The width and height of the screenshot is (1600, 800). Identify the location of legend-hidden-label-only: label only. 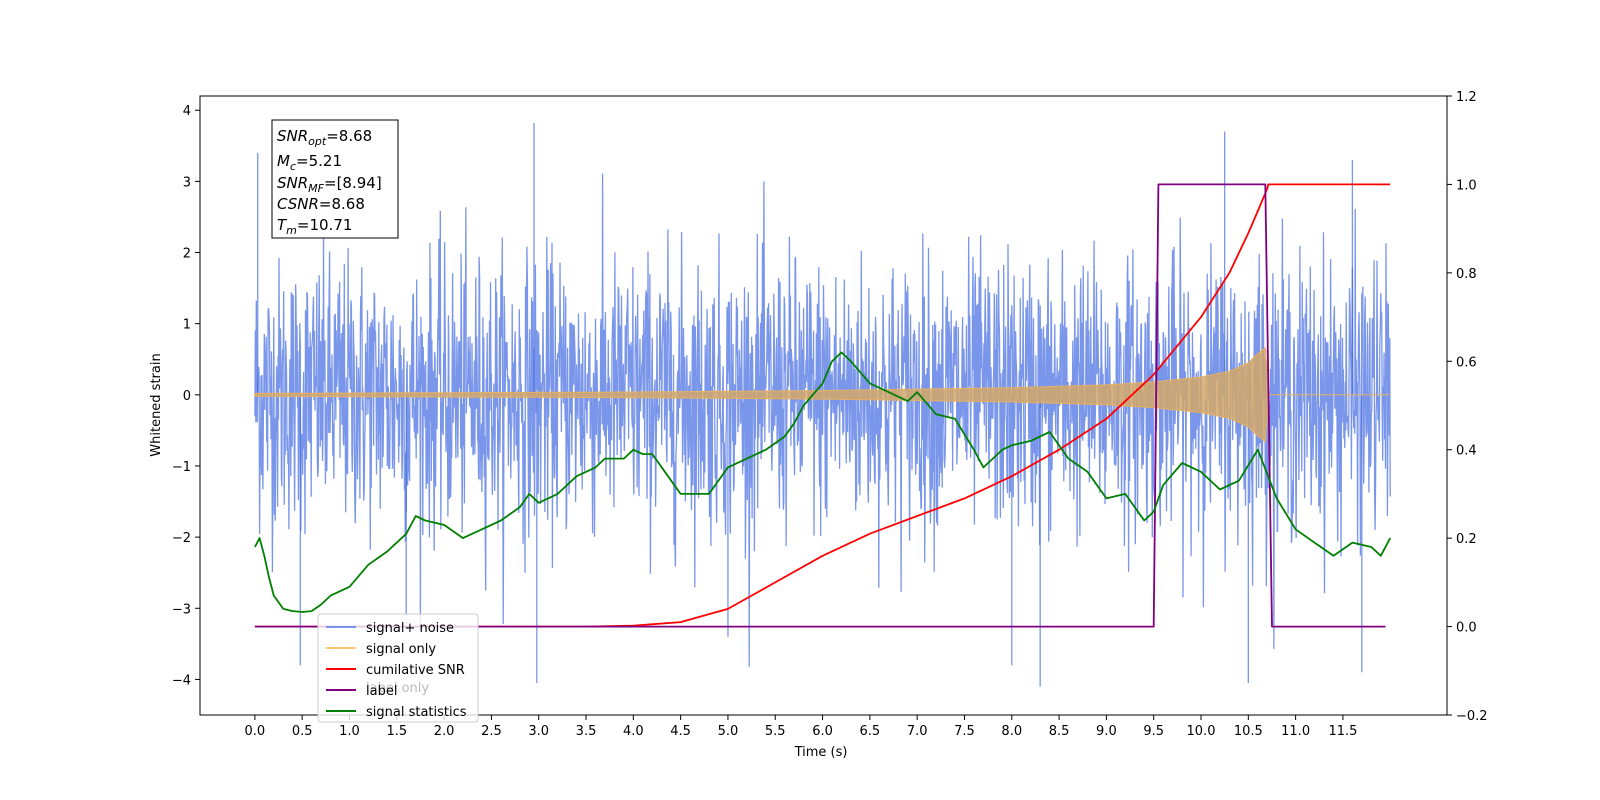
(397, 688).